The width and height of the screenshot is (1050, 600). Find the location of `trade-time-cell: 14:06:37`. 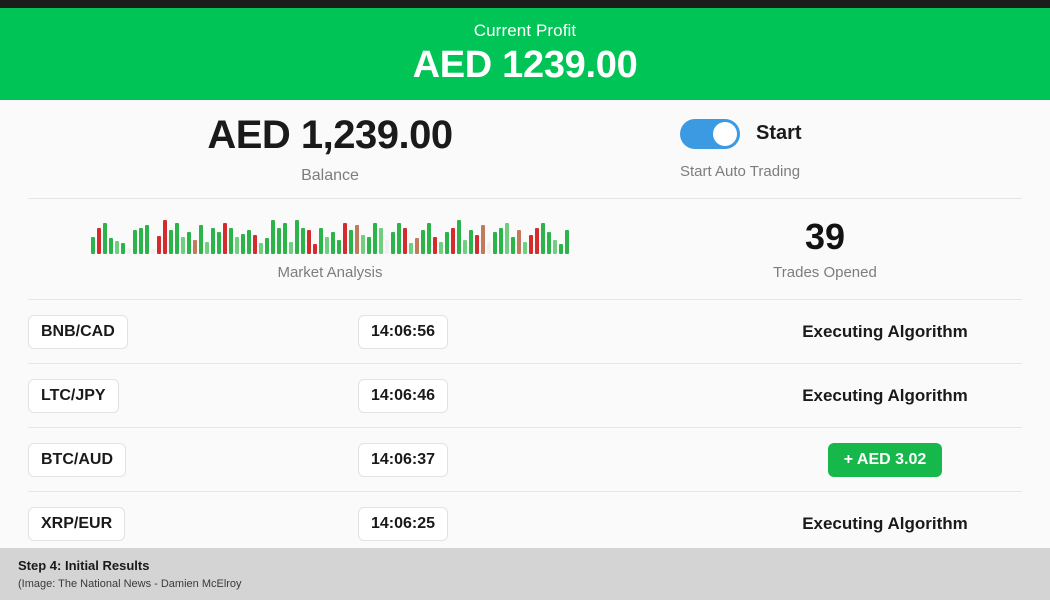

trade-time-cell: 14:06:37 is located at coordinates (553, 459).